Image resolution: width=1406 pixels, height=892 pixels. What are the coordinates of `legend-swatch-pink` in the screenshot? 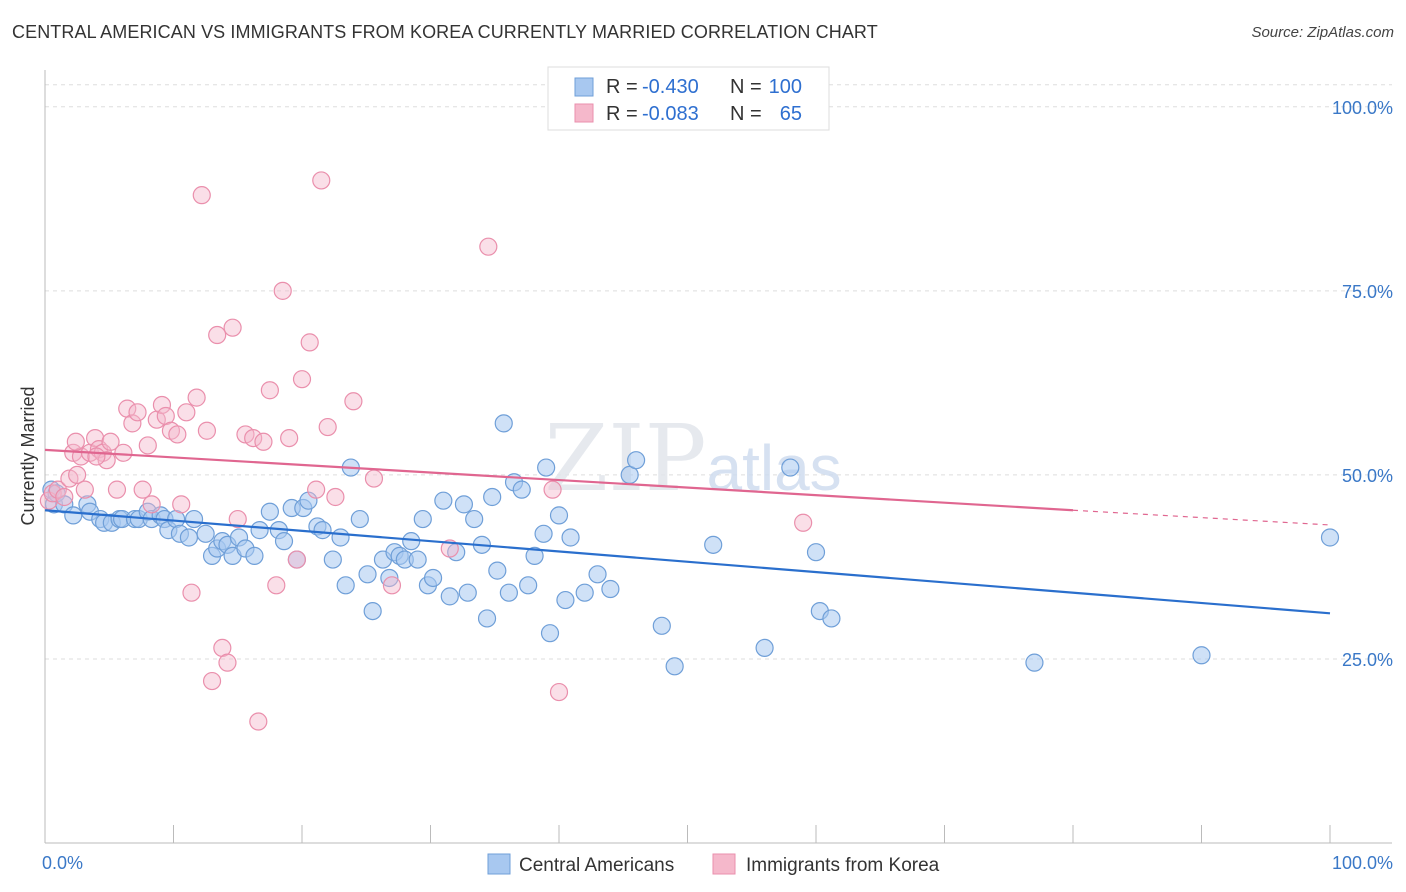 It's located at (584, 113).